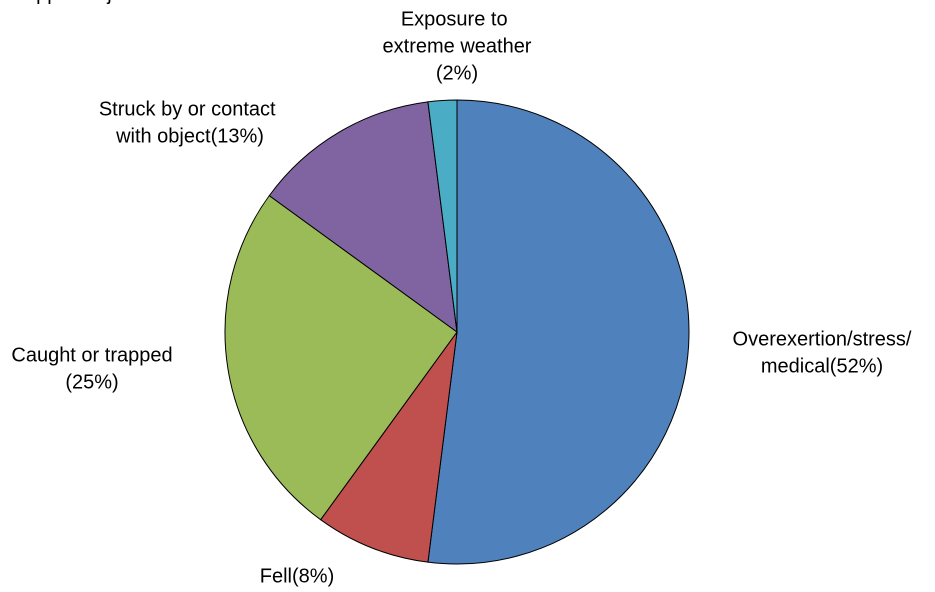 Image resolution: width=935 pixels, height=592 pixels. I want to click on value-label: (13%), so click(237, 136).